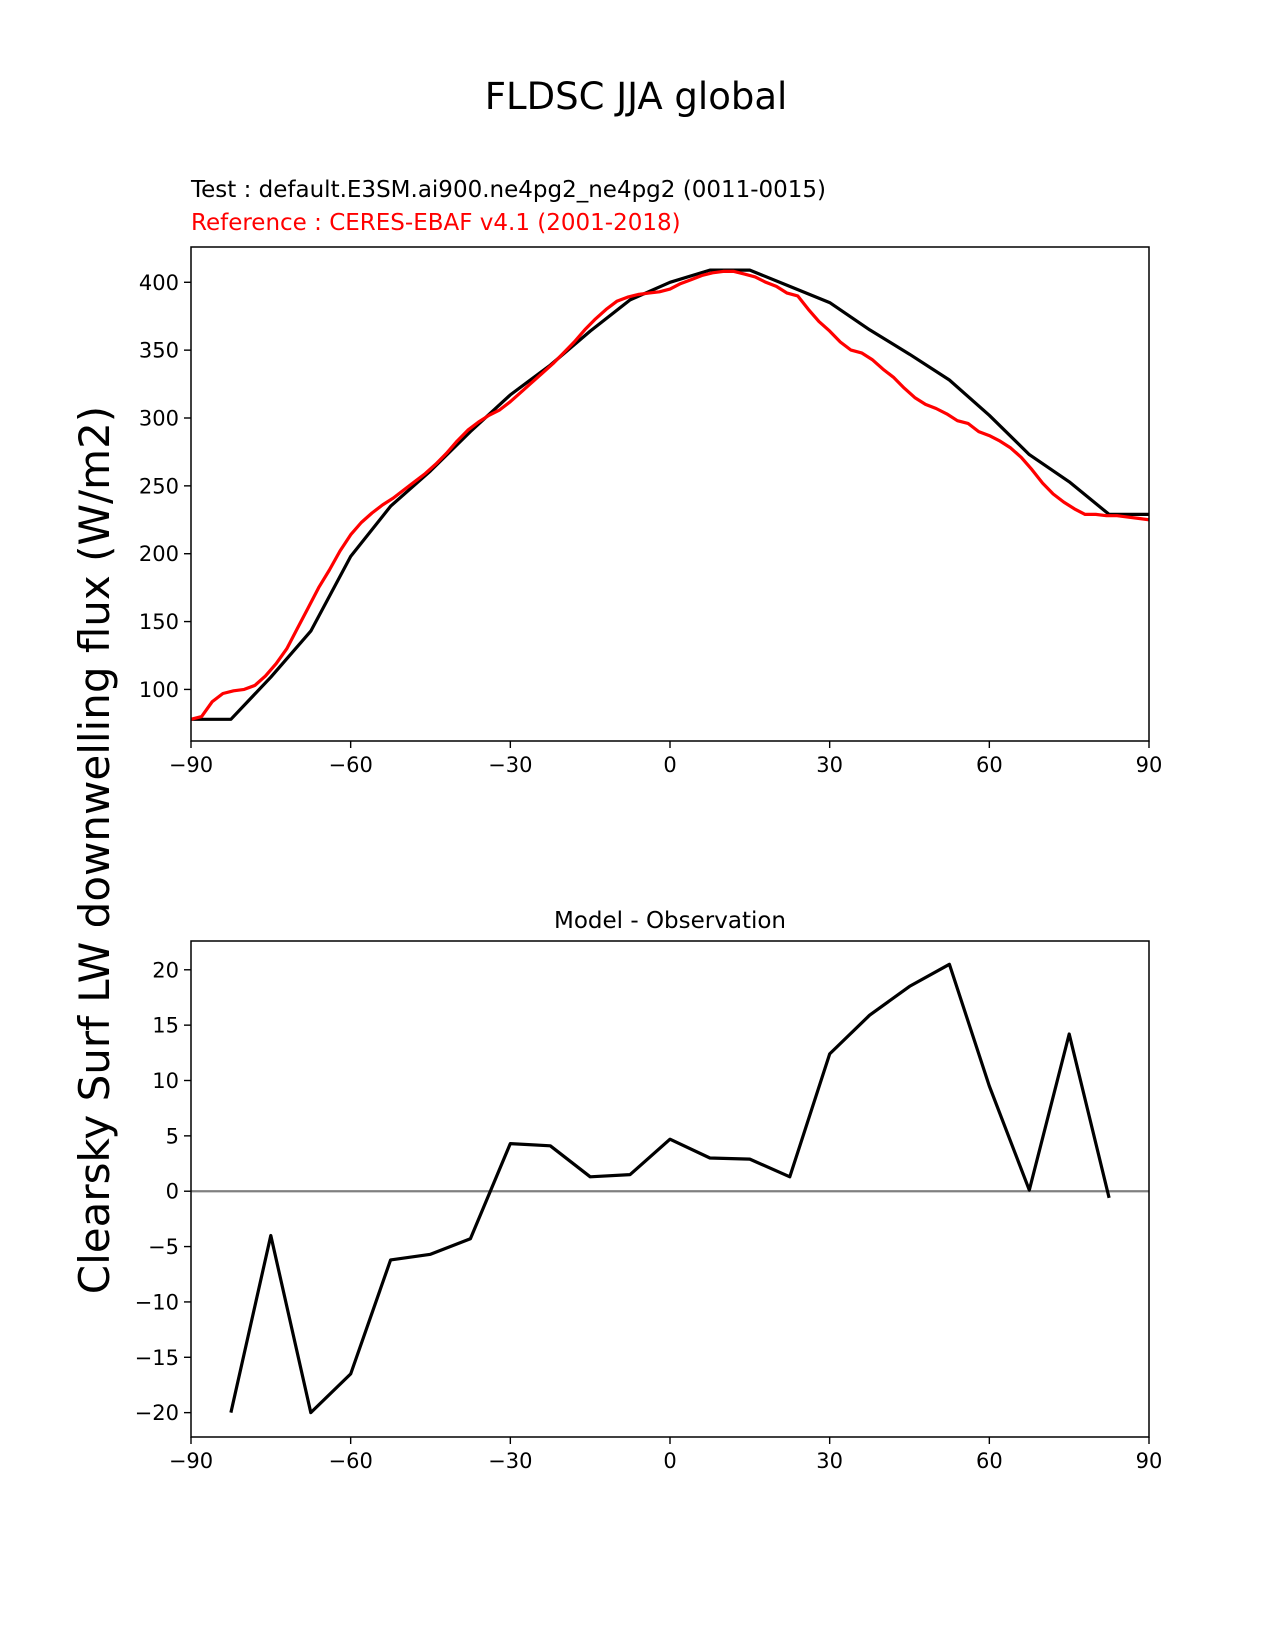  I want to click on top-chart-xtick-label: −90, so click(191, 765).